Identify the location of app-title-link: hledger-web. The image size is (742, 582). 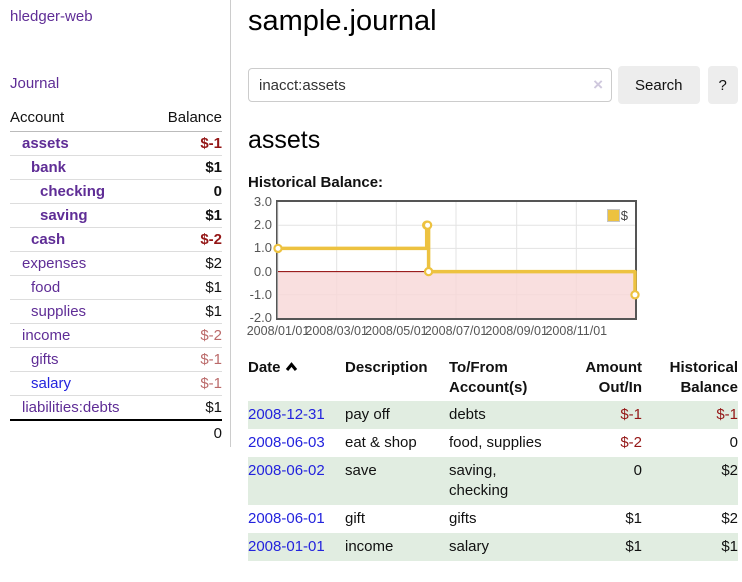
(51, 16).